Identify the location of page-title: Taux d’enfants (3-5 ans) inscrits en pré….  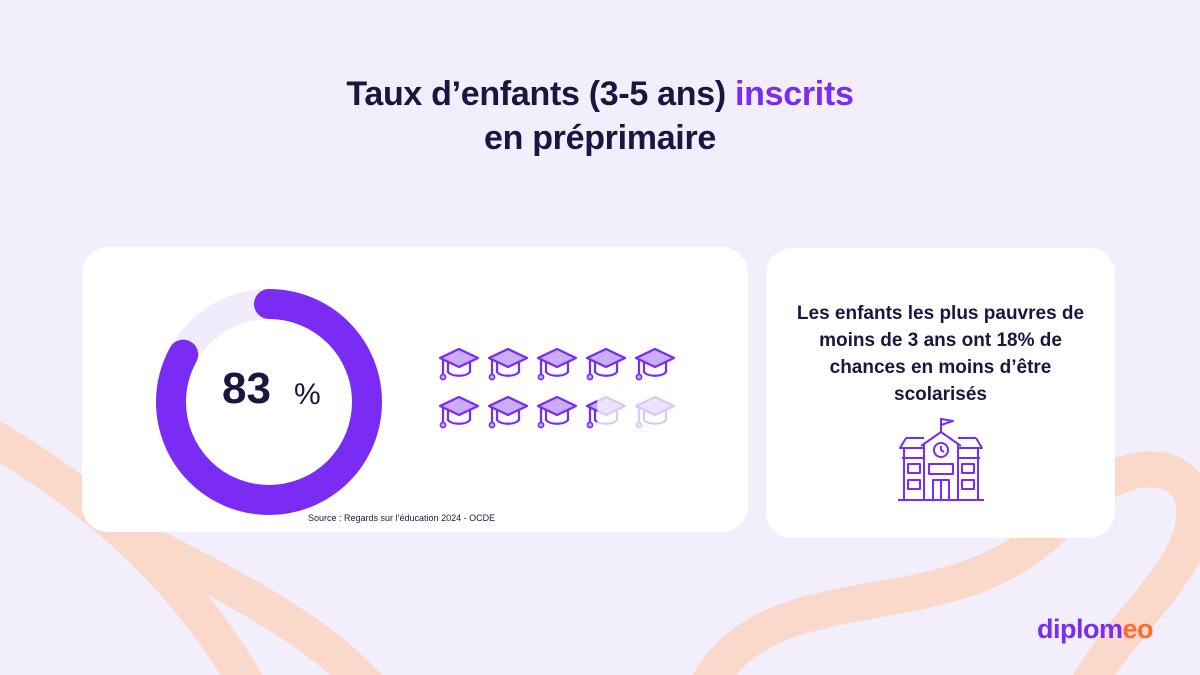
(600, 116).